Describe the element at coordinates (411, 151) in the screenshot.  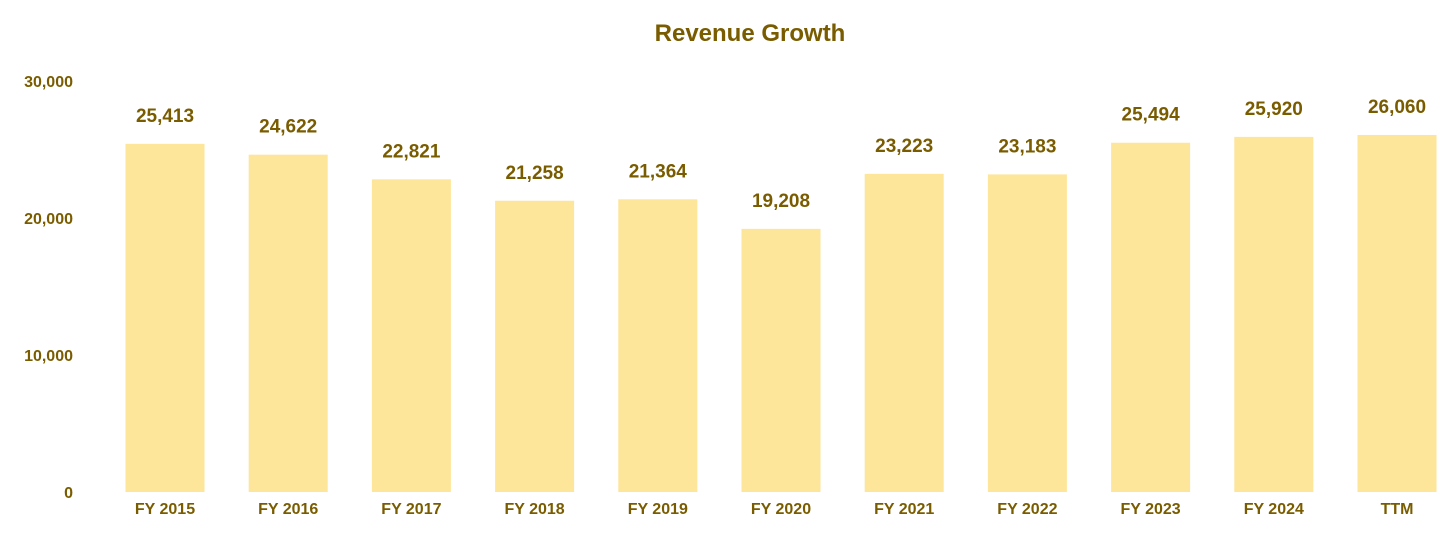
I see `bar-value-label: 22,821` at that location.